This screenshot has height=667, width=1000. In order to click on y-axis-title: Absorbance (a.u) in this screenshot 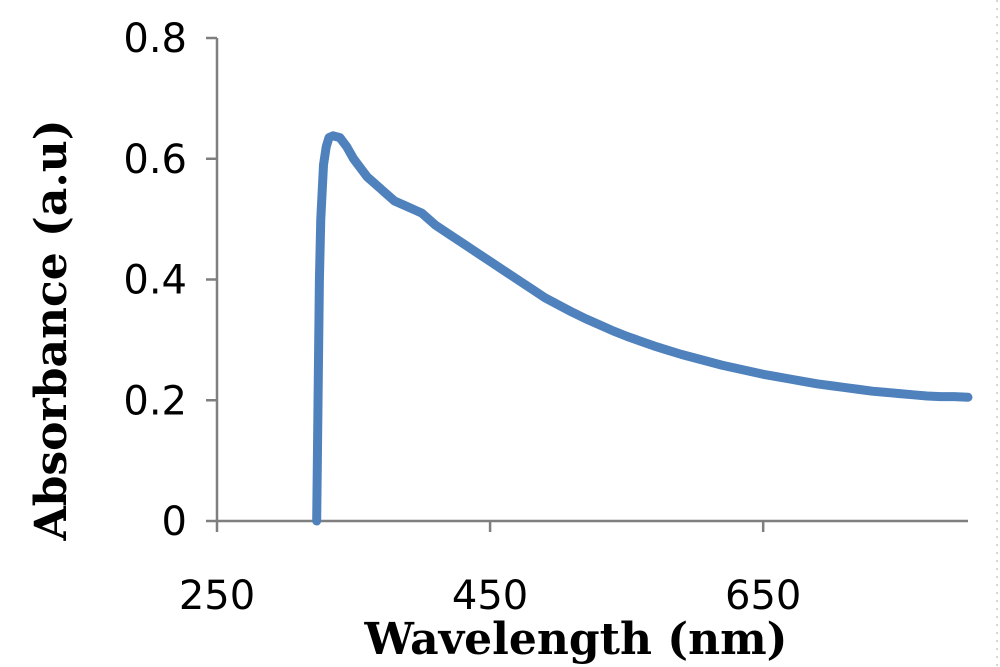, I will do `click(51, 330)`.